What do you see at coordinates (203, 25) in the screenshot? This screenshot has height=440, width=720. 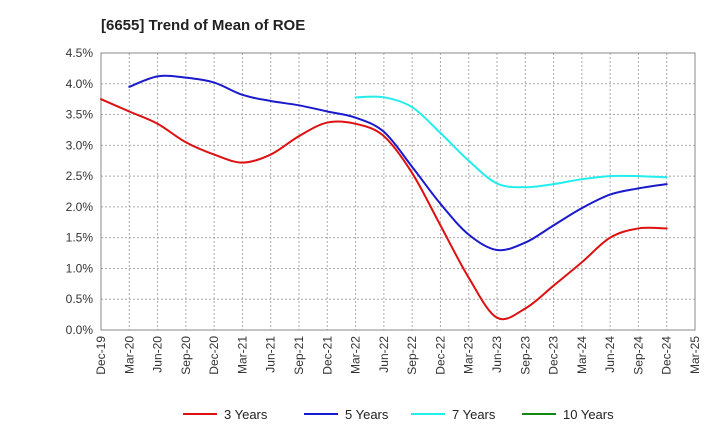 I see `chart-title: [6655] Trend of Mean of ROE` at bounding box center [203, 25].